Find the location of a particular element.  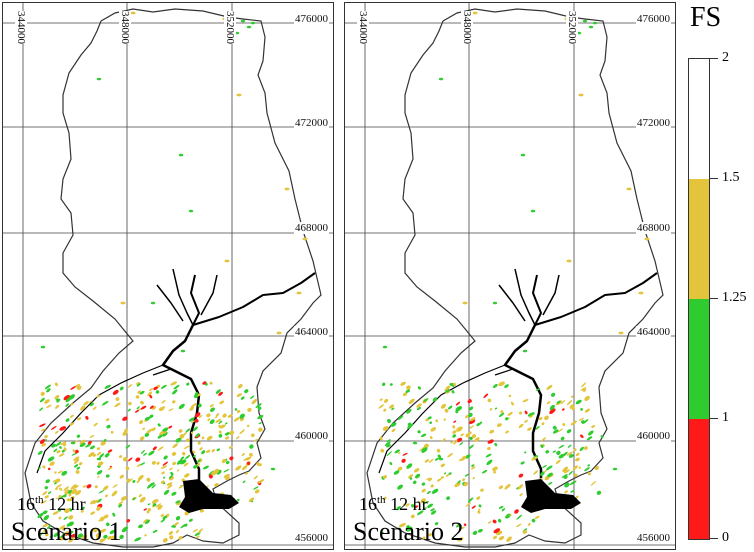

y-tick-label: 456000 is located at coordinates (311, 538).